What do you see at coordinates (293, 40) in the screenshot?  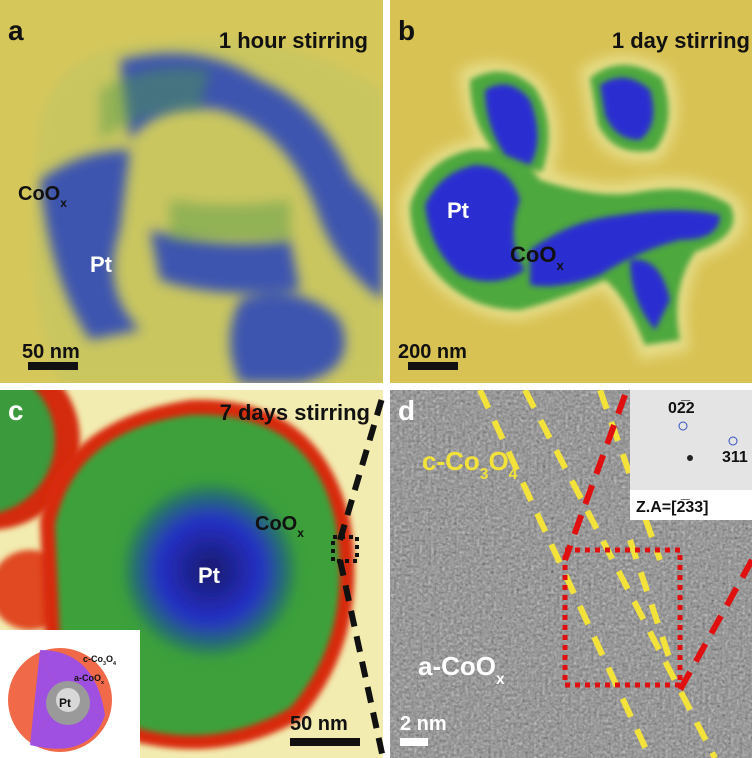 I see `panel-title: 1 hour stirring` at bounding box center [293, 40].